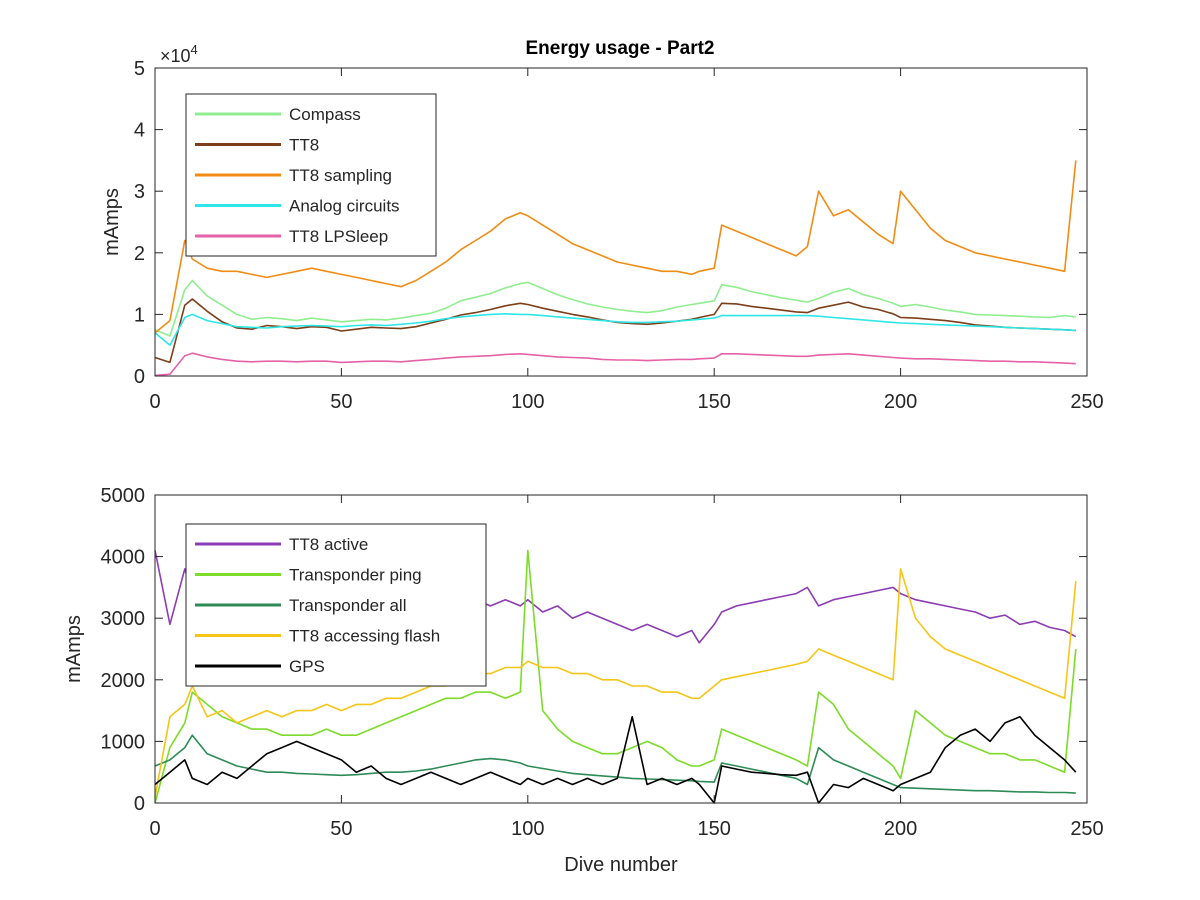  I want to click on bottom-plot-legend-label: Transponder ping, so click(355, 575).